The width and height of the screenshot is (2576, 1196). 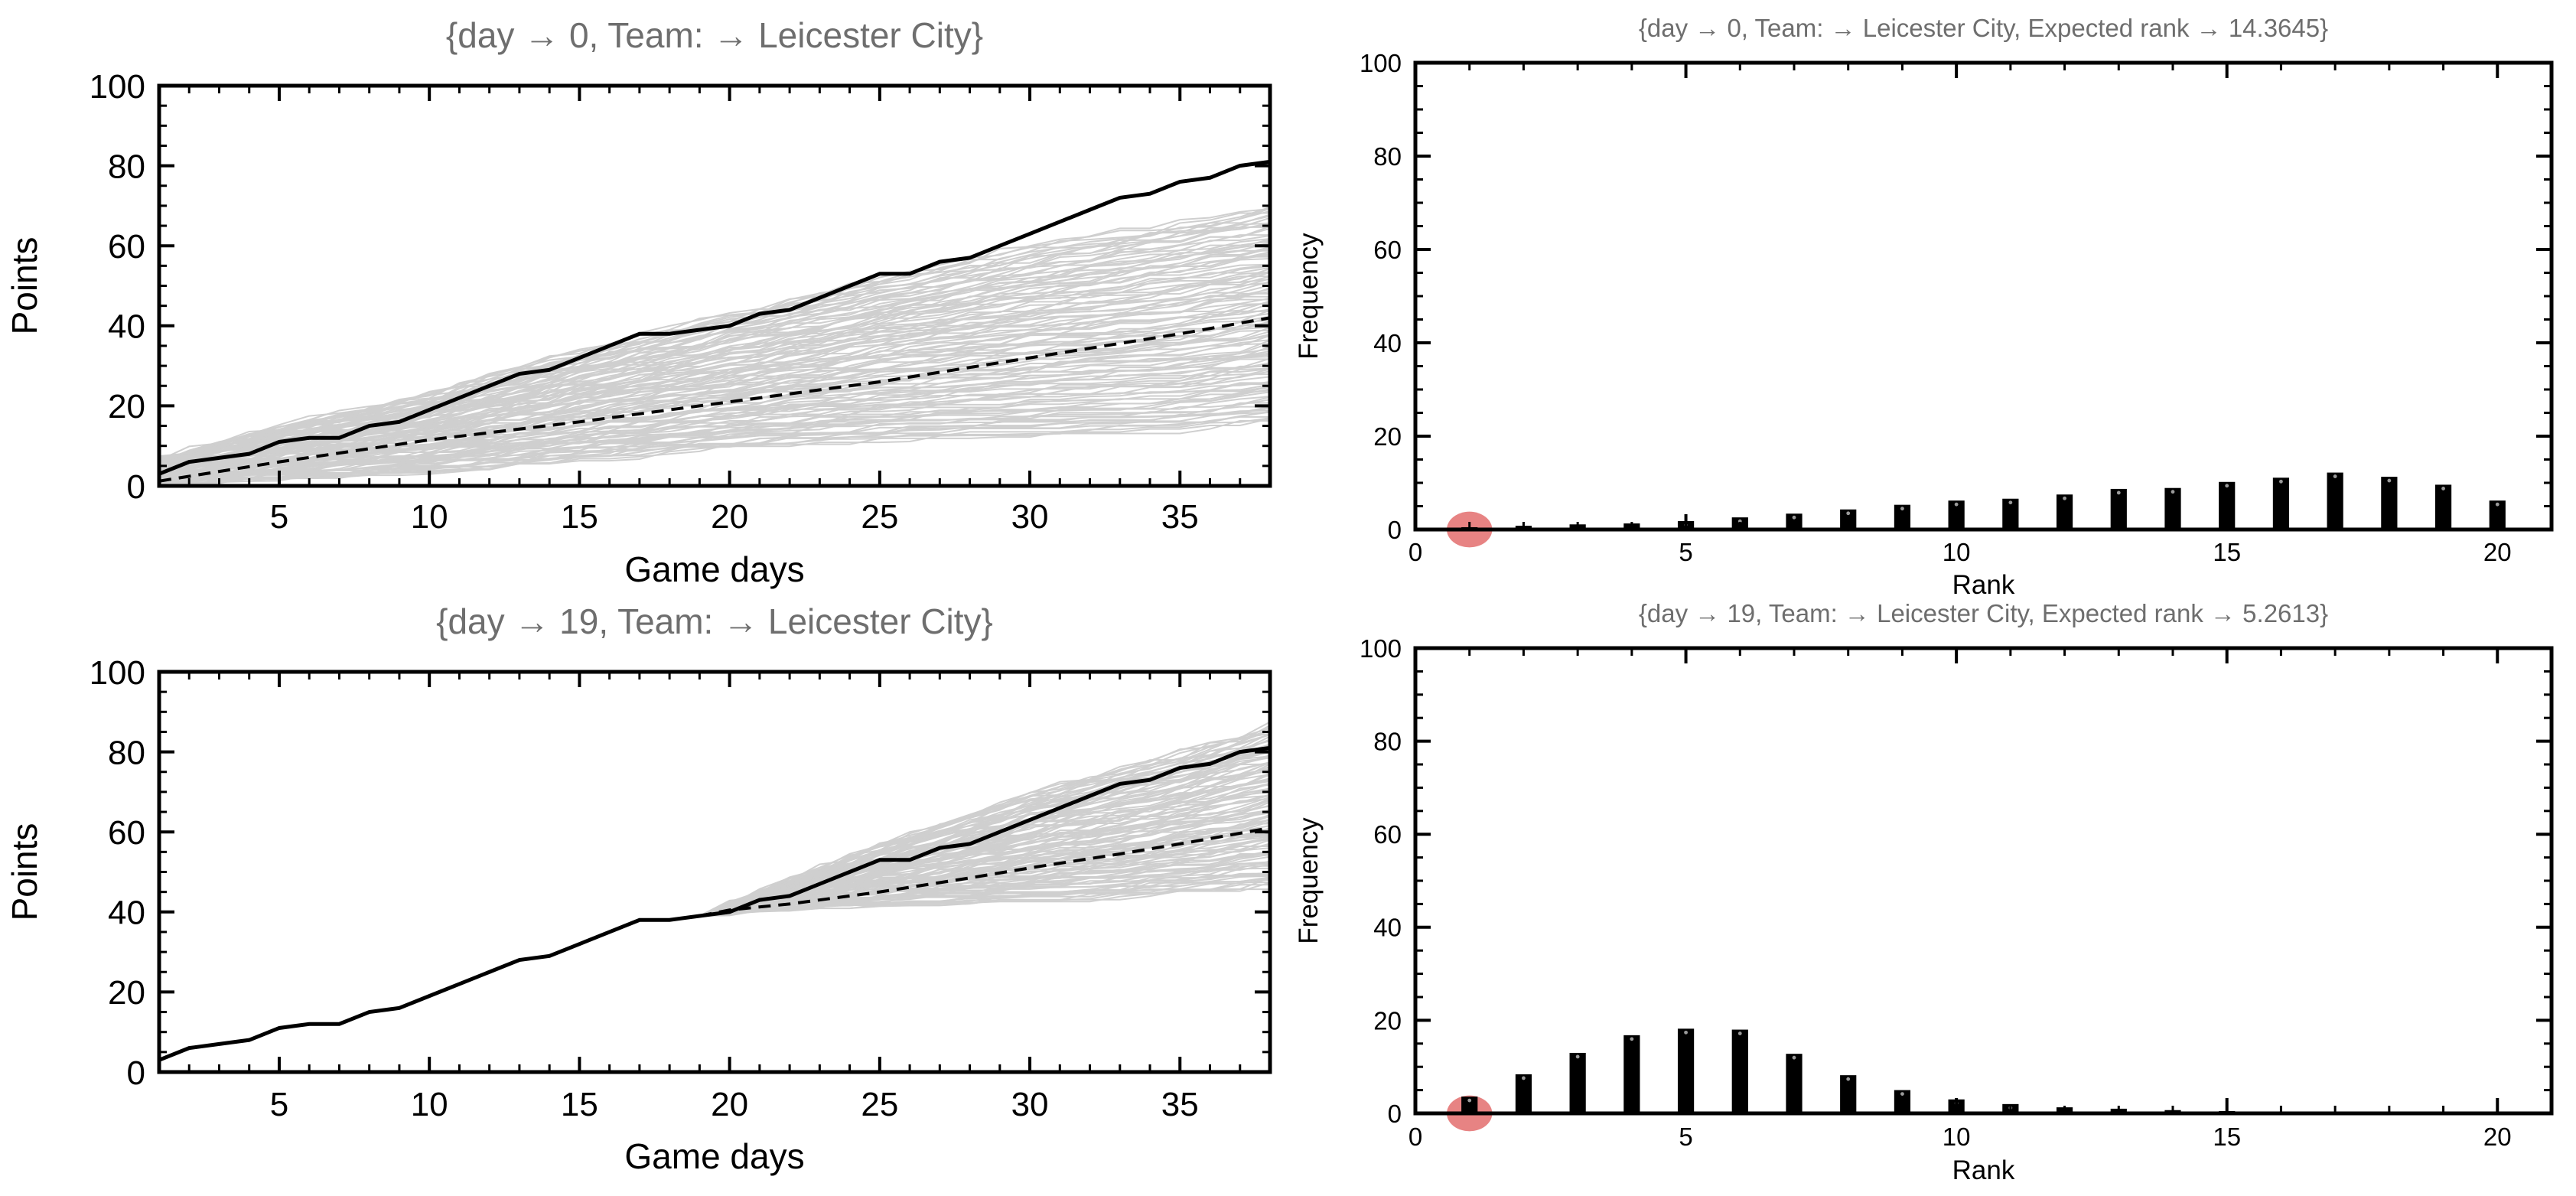 What do you see at coordinates (279, 517) in the screenshot?
I see `x-tick-label: 5` at bounding box center [279, 517].